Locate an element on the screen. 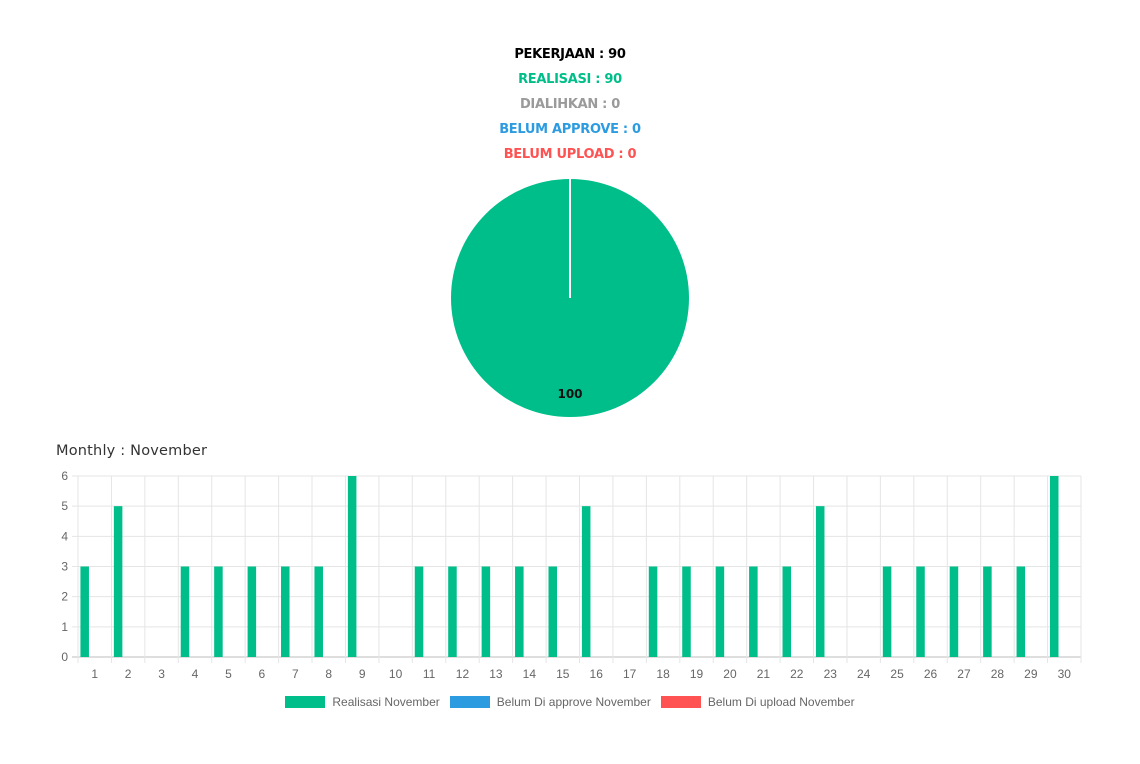  x-tick-label: 9 is located at coordinates (362, 674).